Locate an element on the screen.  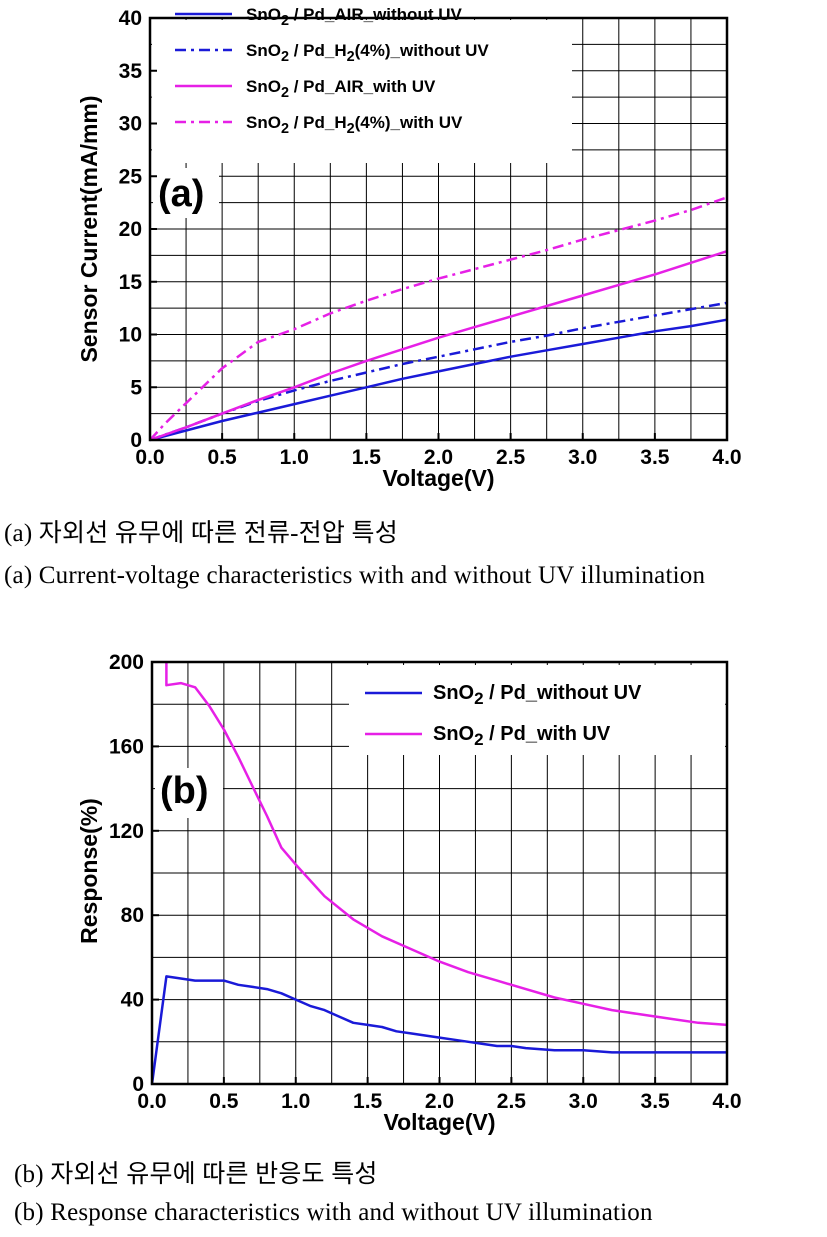
legend-label-2: SnO2 / Pd_with UV is located at coordinates (522, 736).